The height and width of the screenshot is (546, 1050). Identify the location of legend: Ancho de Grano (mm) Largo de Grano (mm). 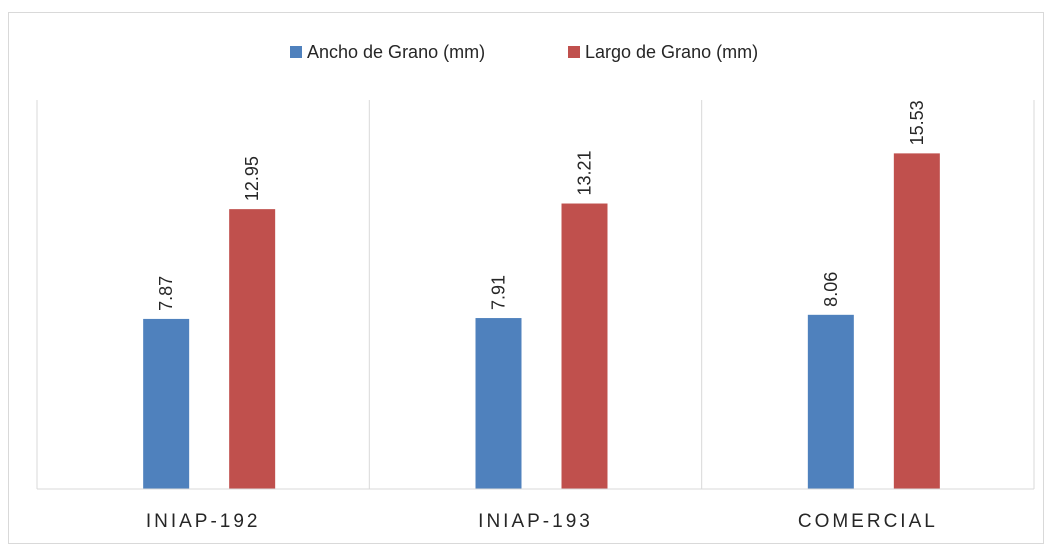
(524, 52).